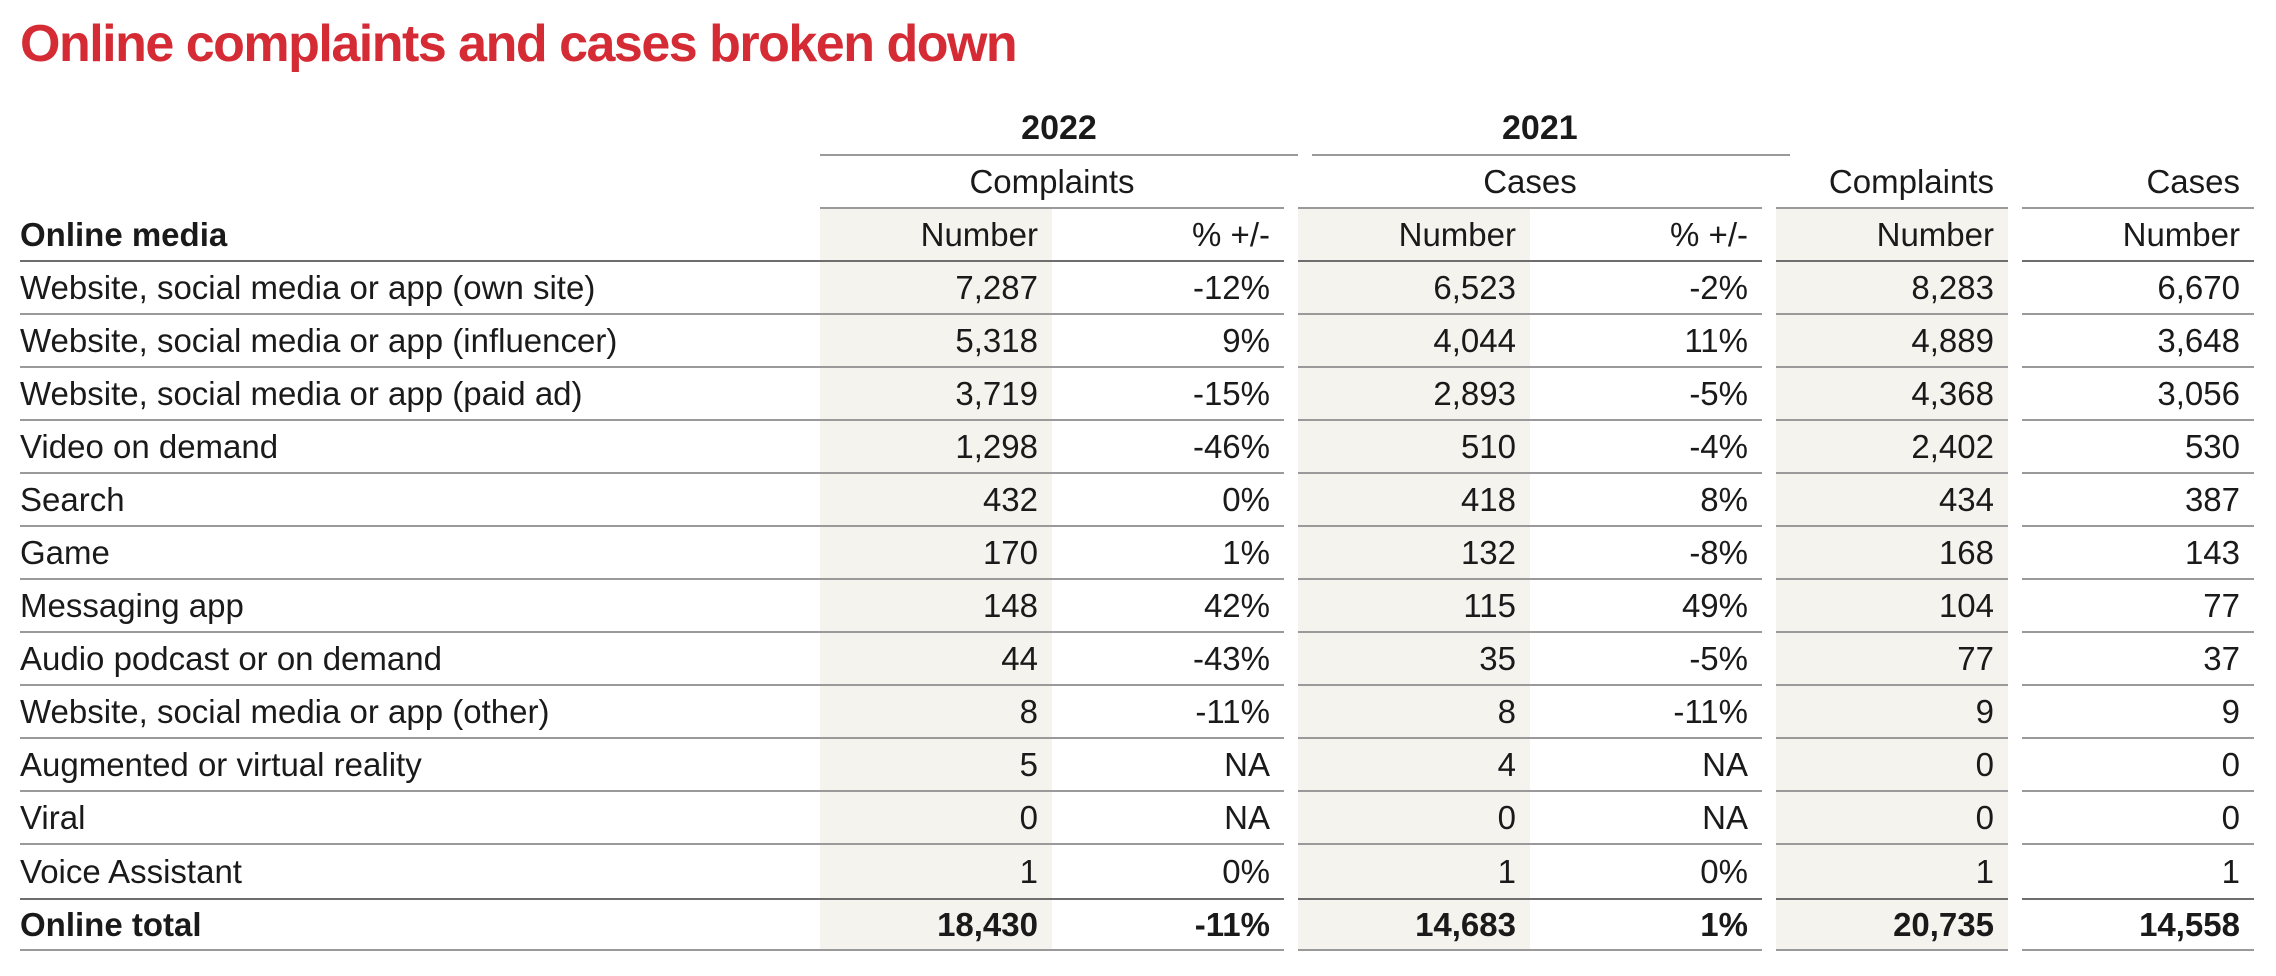  I want to click on cases-2022-pct: -5%, so click(1646, 394).